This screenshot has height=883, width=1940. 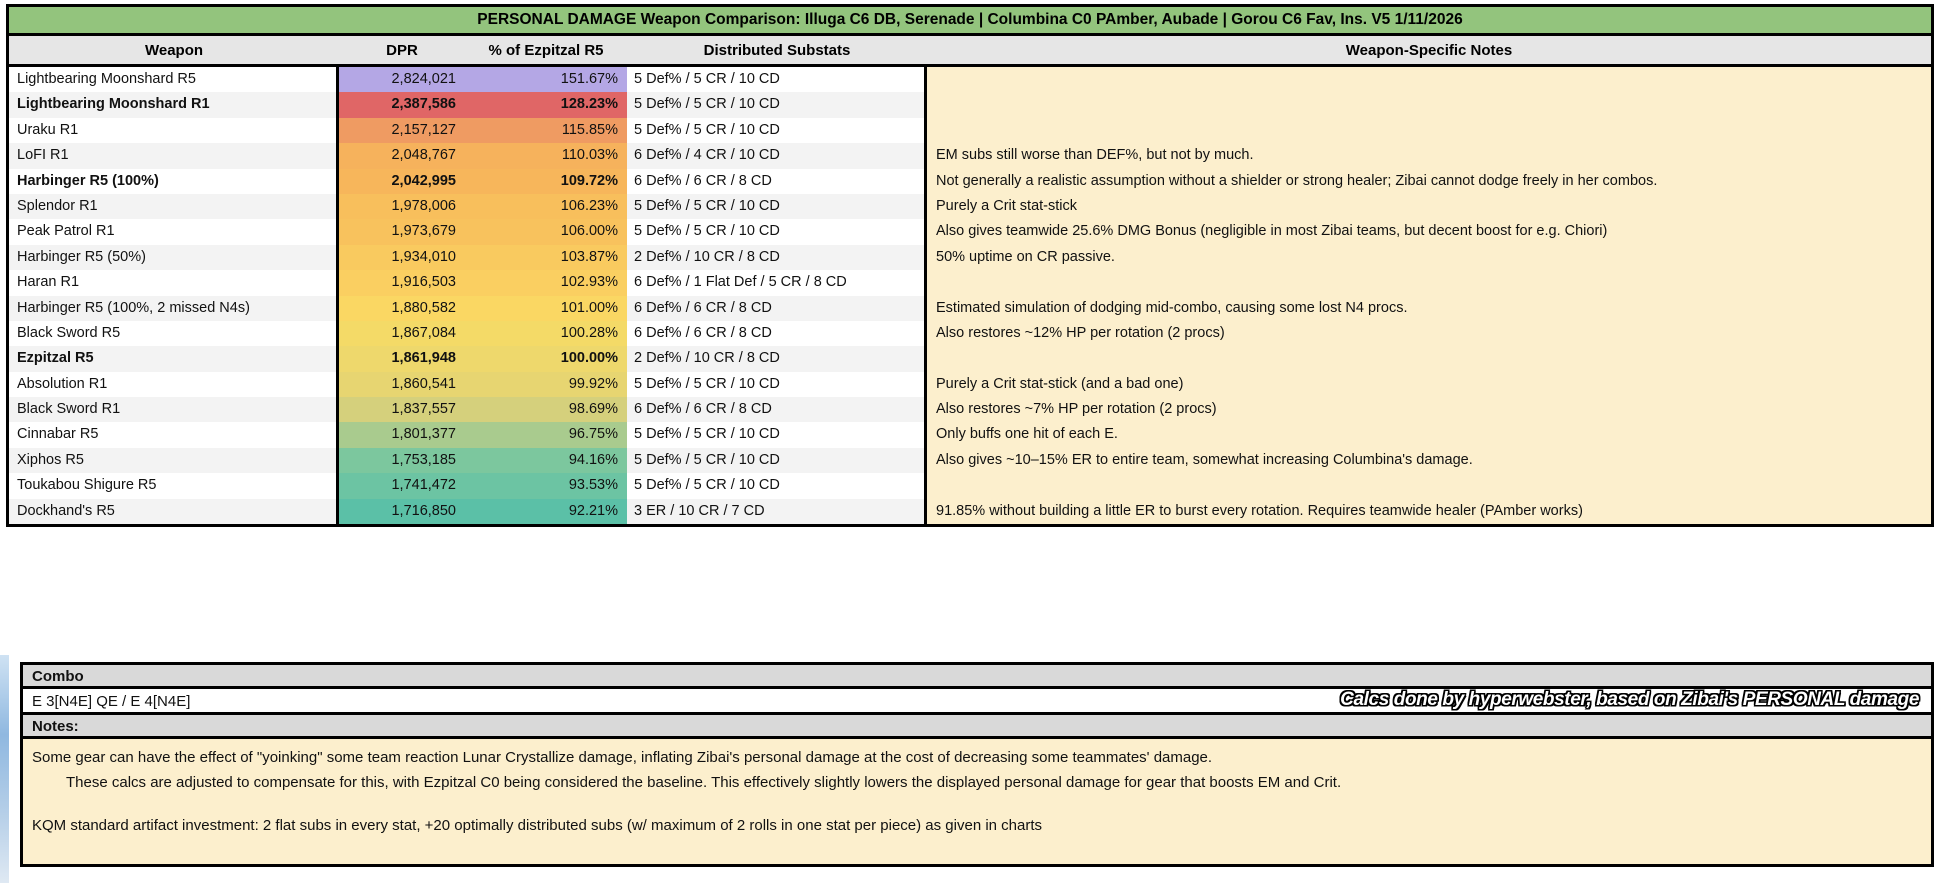 What do you see at coordinates (402, 359) in the screenshot?
I see `dpr-cell: 1,861,948` at bounding box center [402, 359].